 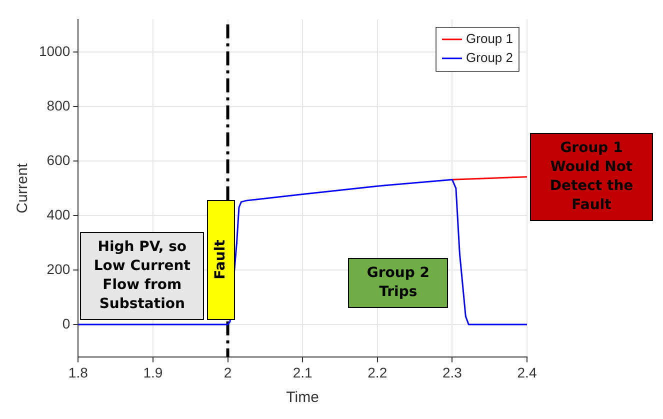 What do you see at coordinates (228, 372) in the screenshot?
I see `x-tick-label: 2` at bounding box center [228, 372].